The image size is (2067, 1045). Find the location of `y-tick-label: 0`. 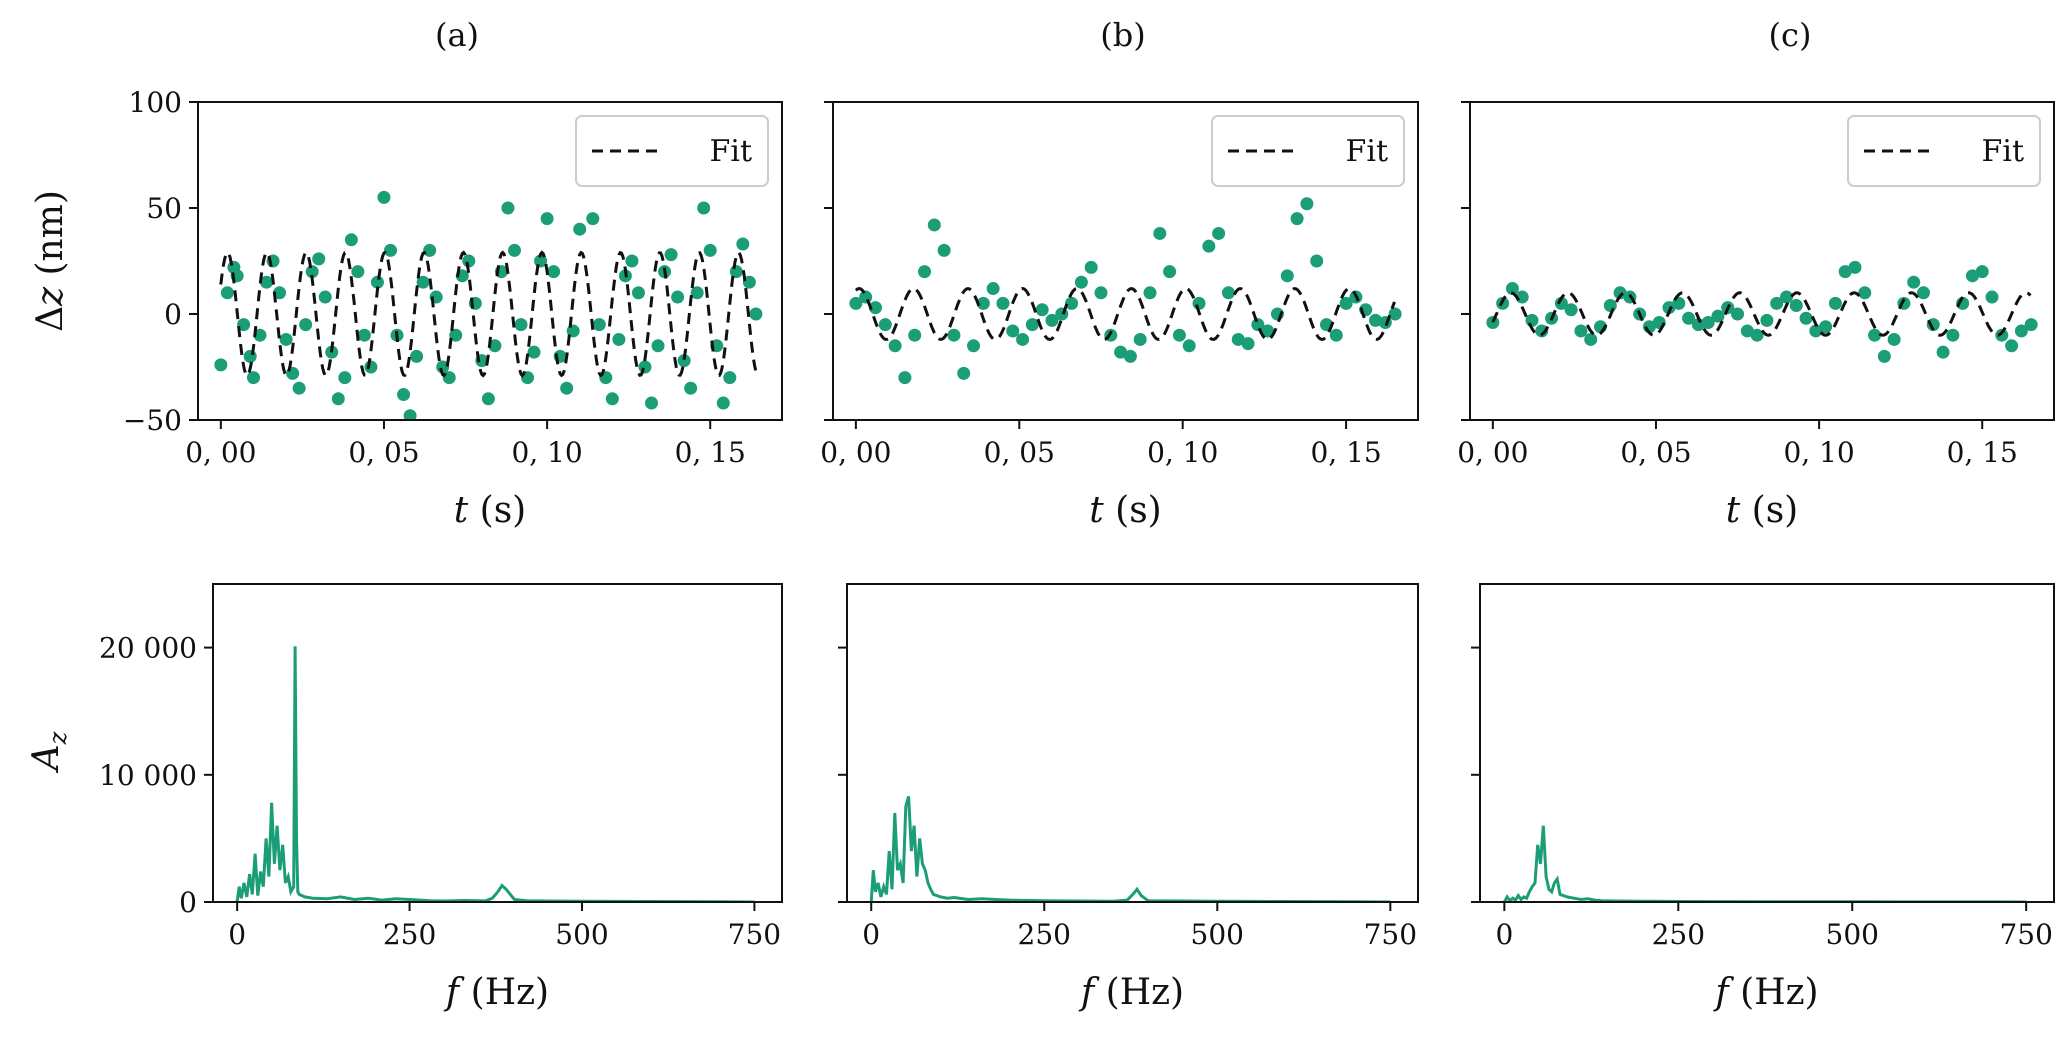

y-tick-label: 0 is located at coordinates (173, 314).